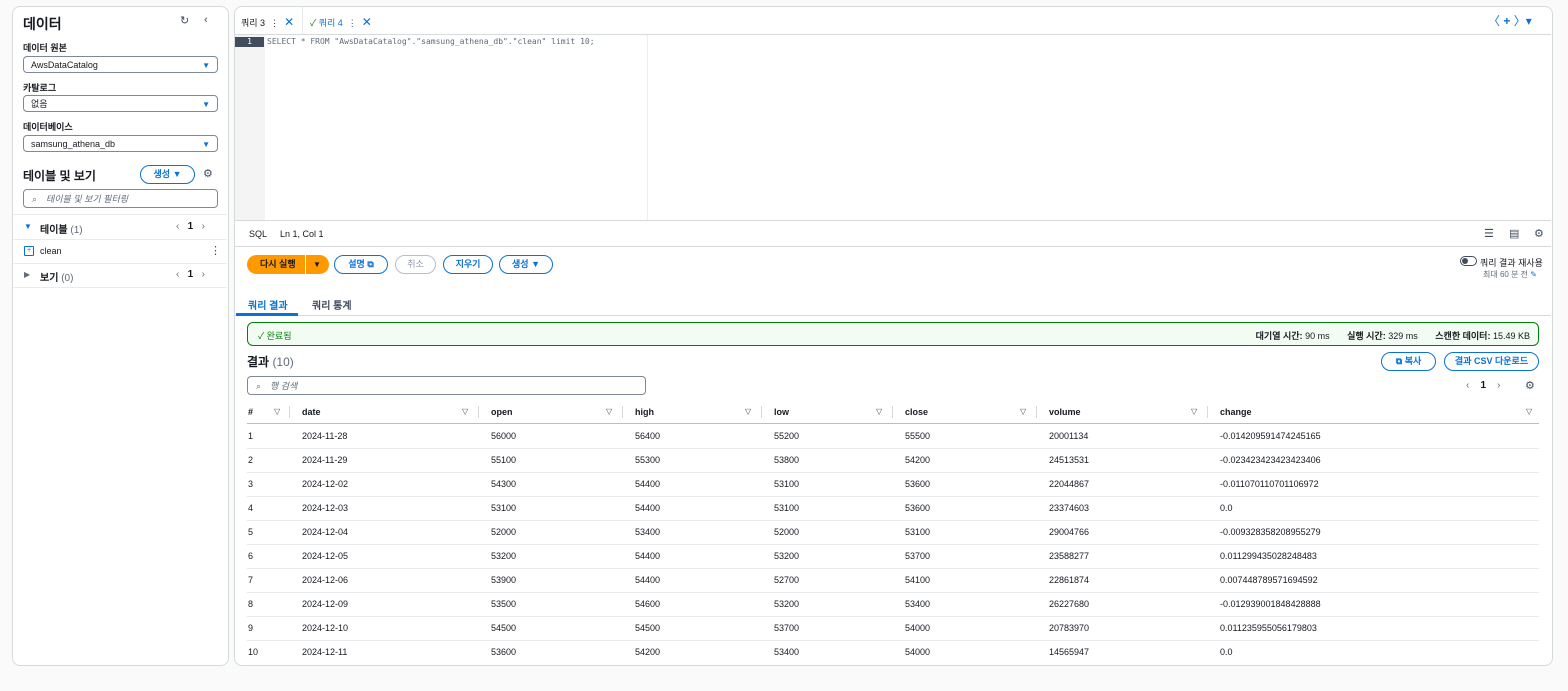 The image size is (1568, 691). What do you see at coordinates (504, 604) in the screenshot?
I see `table-cell: 53500` at bounding box center [504, 604].